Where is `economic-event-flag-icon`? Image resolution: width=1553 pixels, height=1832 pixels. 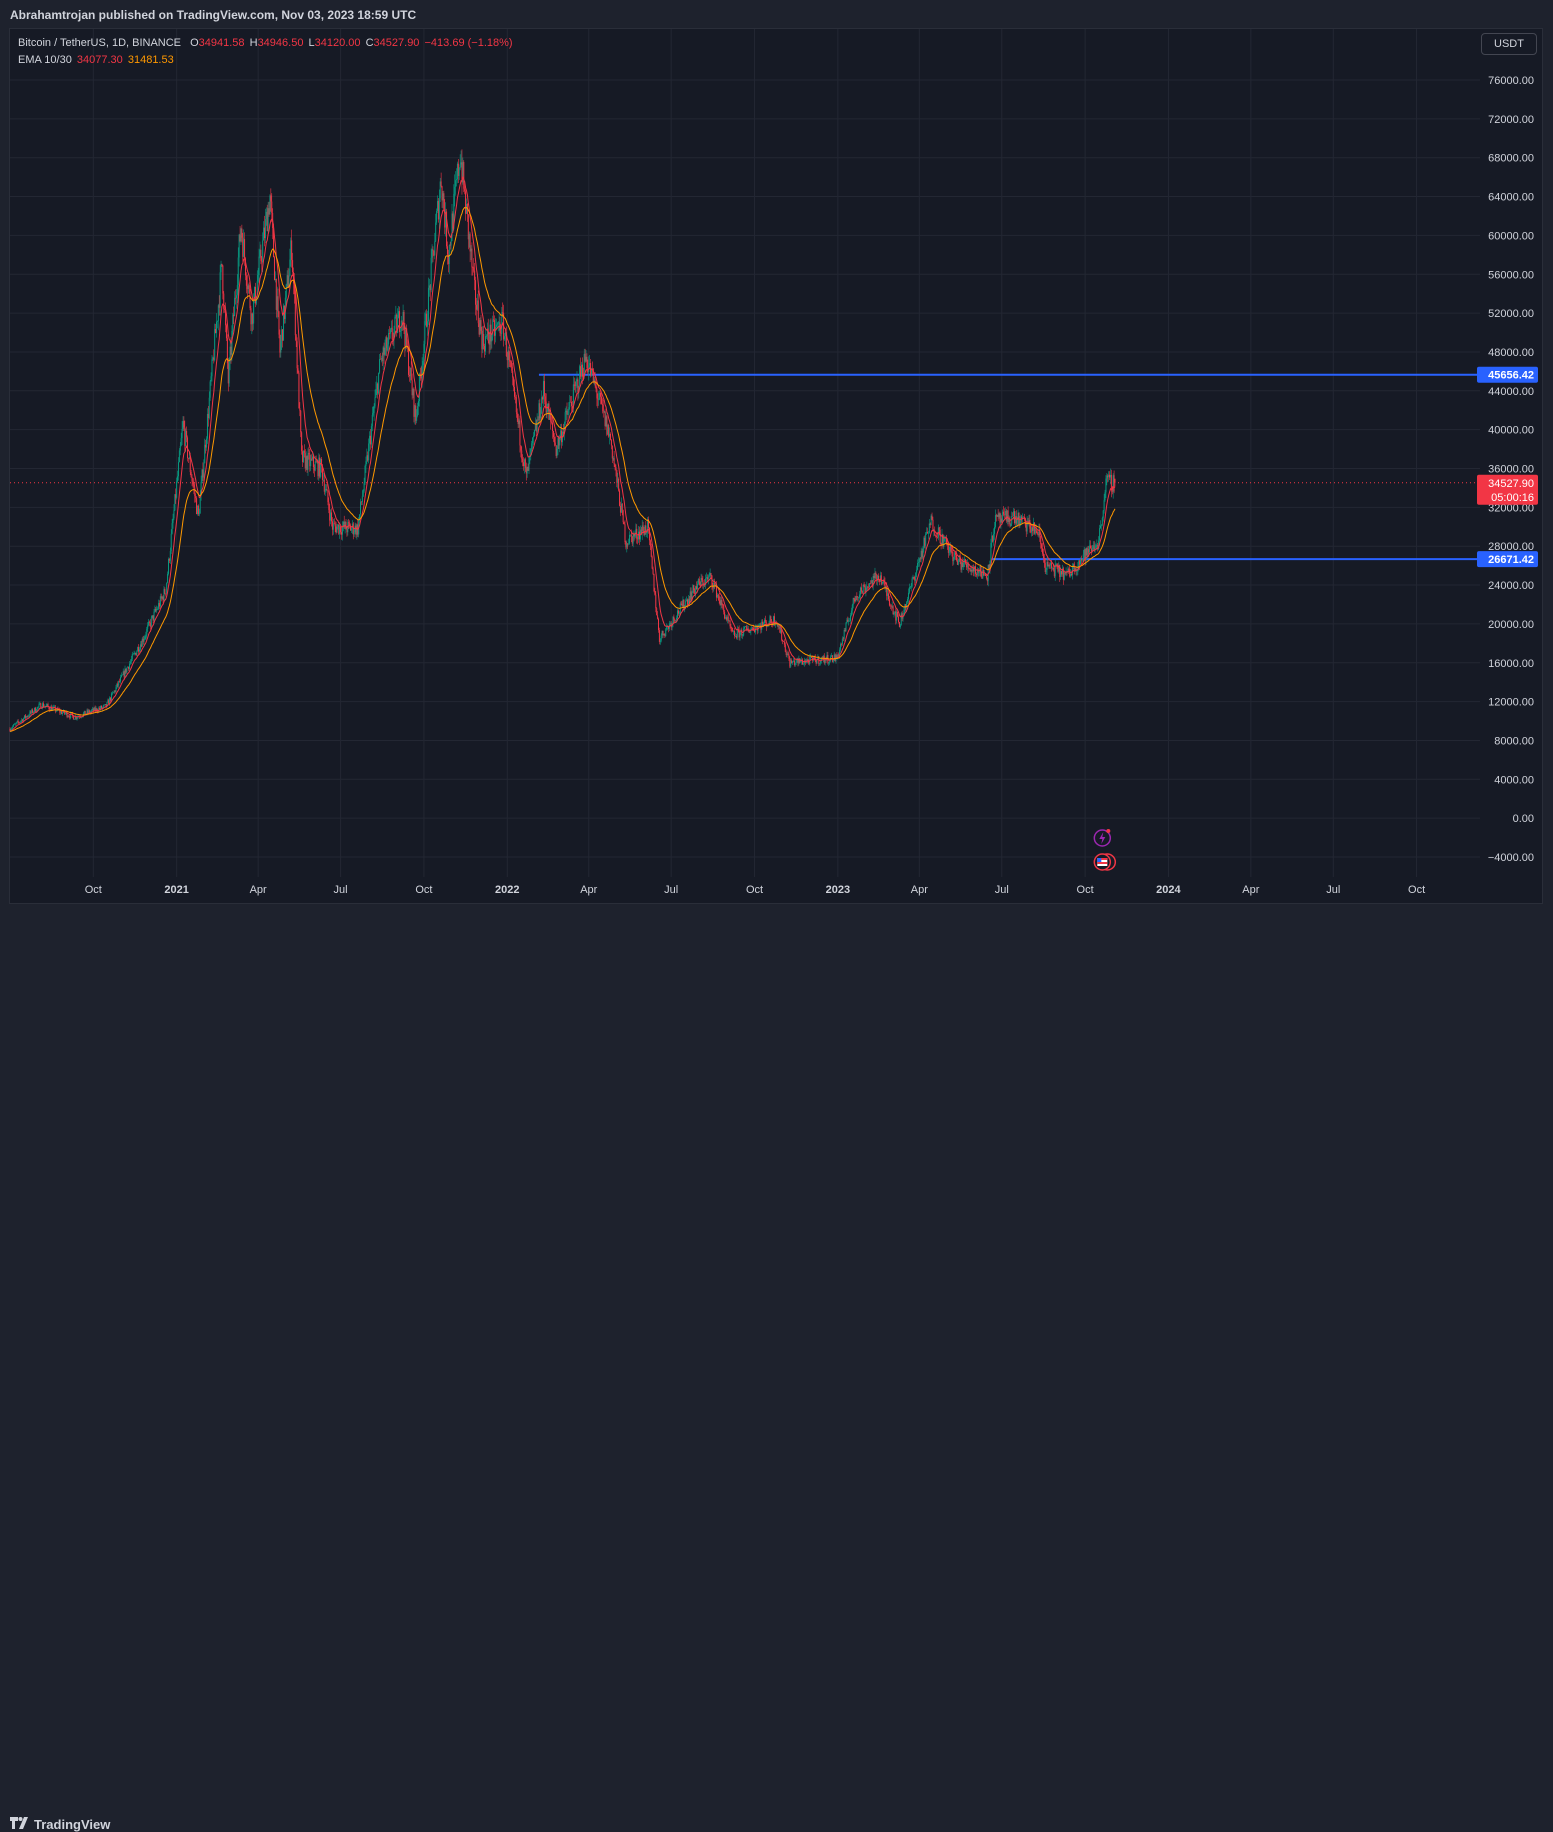
economic-event-flag-icon is located at coordinates (1105, 862).